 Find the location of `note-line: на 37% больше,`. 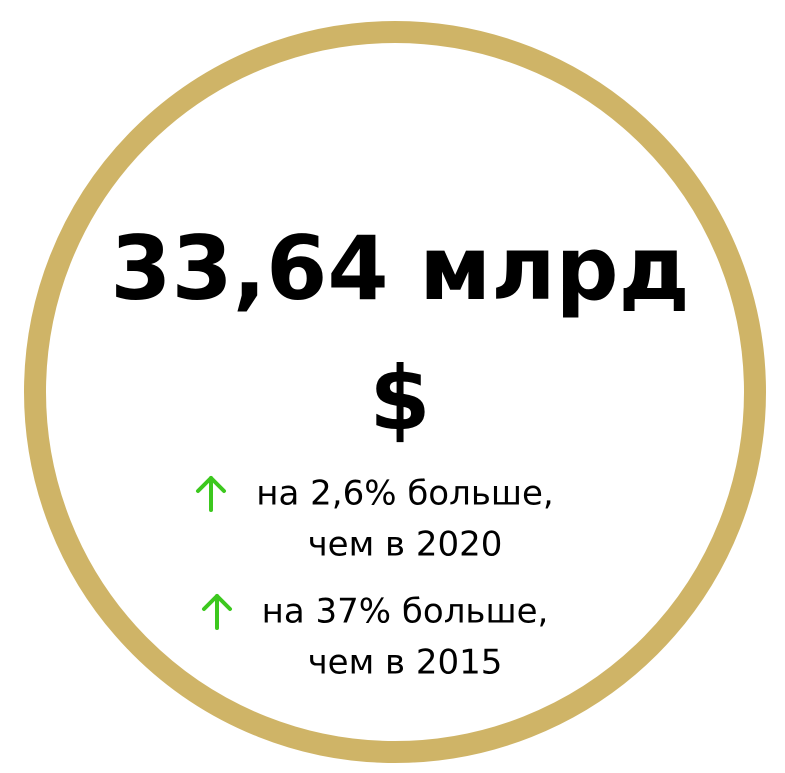

note-line: на 37% больше, is located at coordinates (405, 612).